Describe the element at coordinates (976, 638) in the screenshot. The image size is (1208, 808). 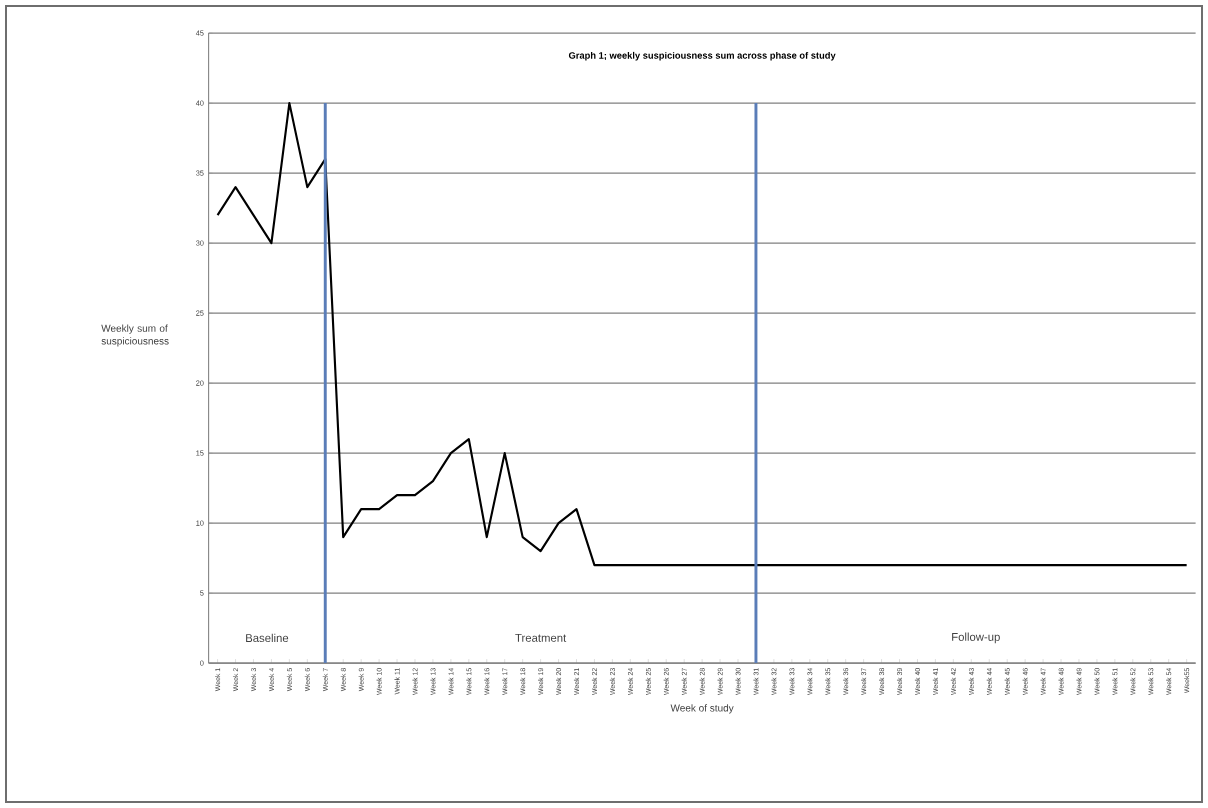
I see `annotation: Follow-up` at that location.